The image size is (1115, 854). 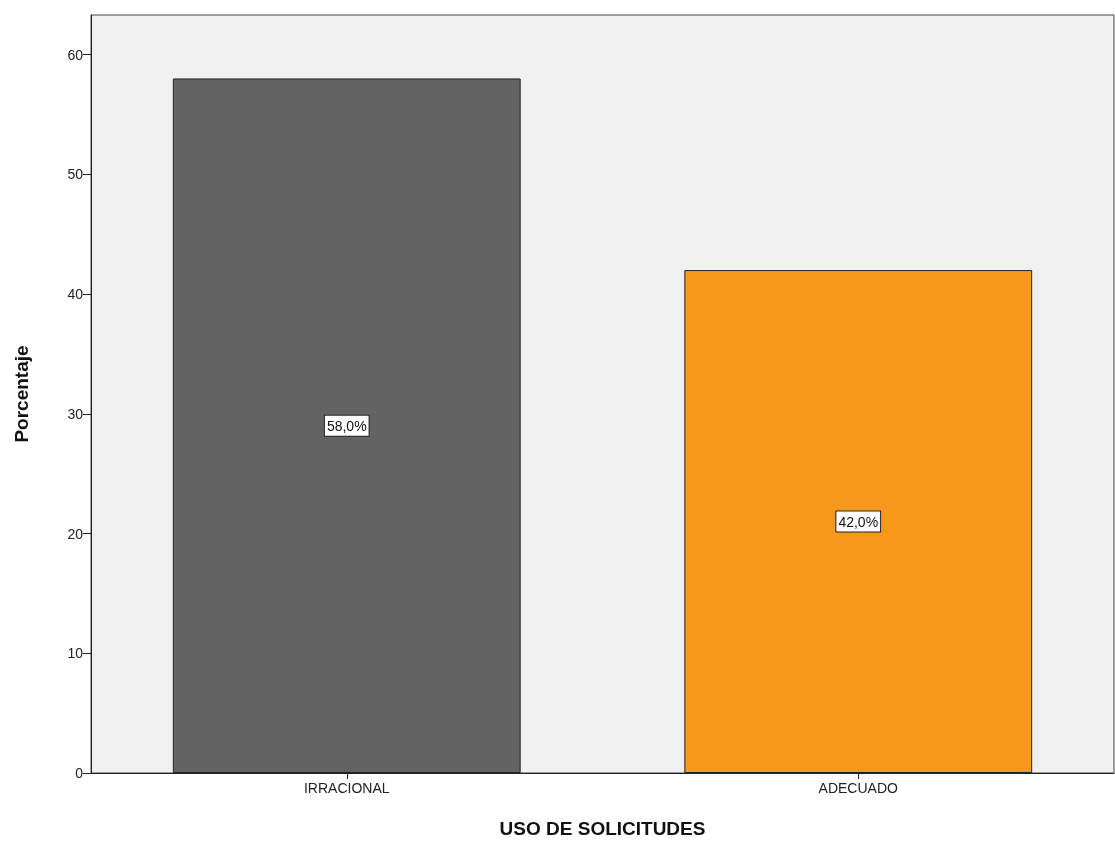 What do you see at coordinates (346, 425) in the screenshot?
I see `data-label: 58,0%` at bounding box center [346, 425].